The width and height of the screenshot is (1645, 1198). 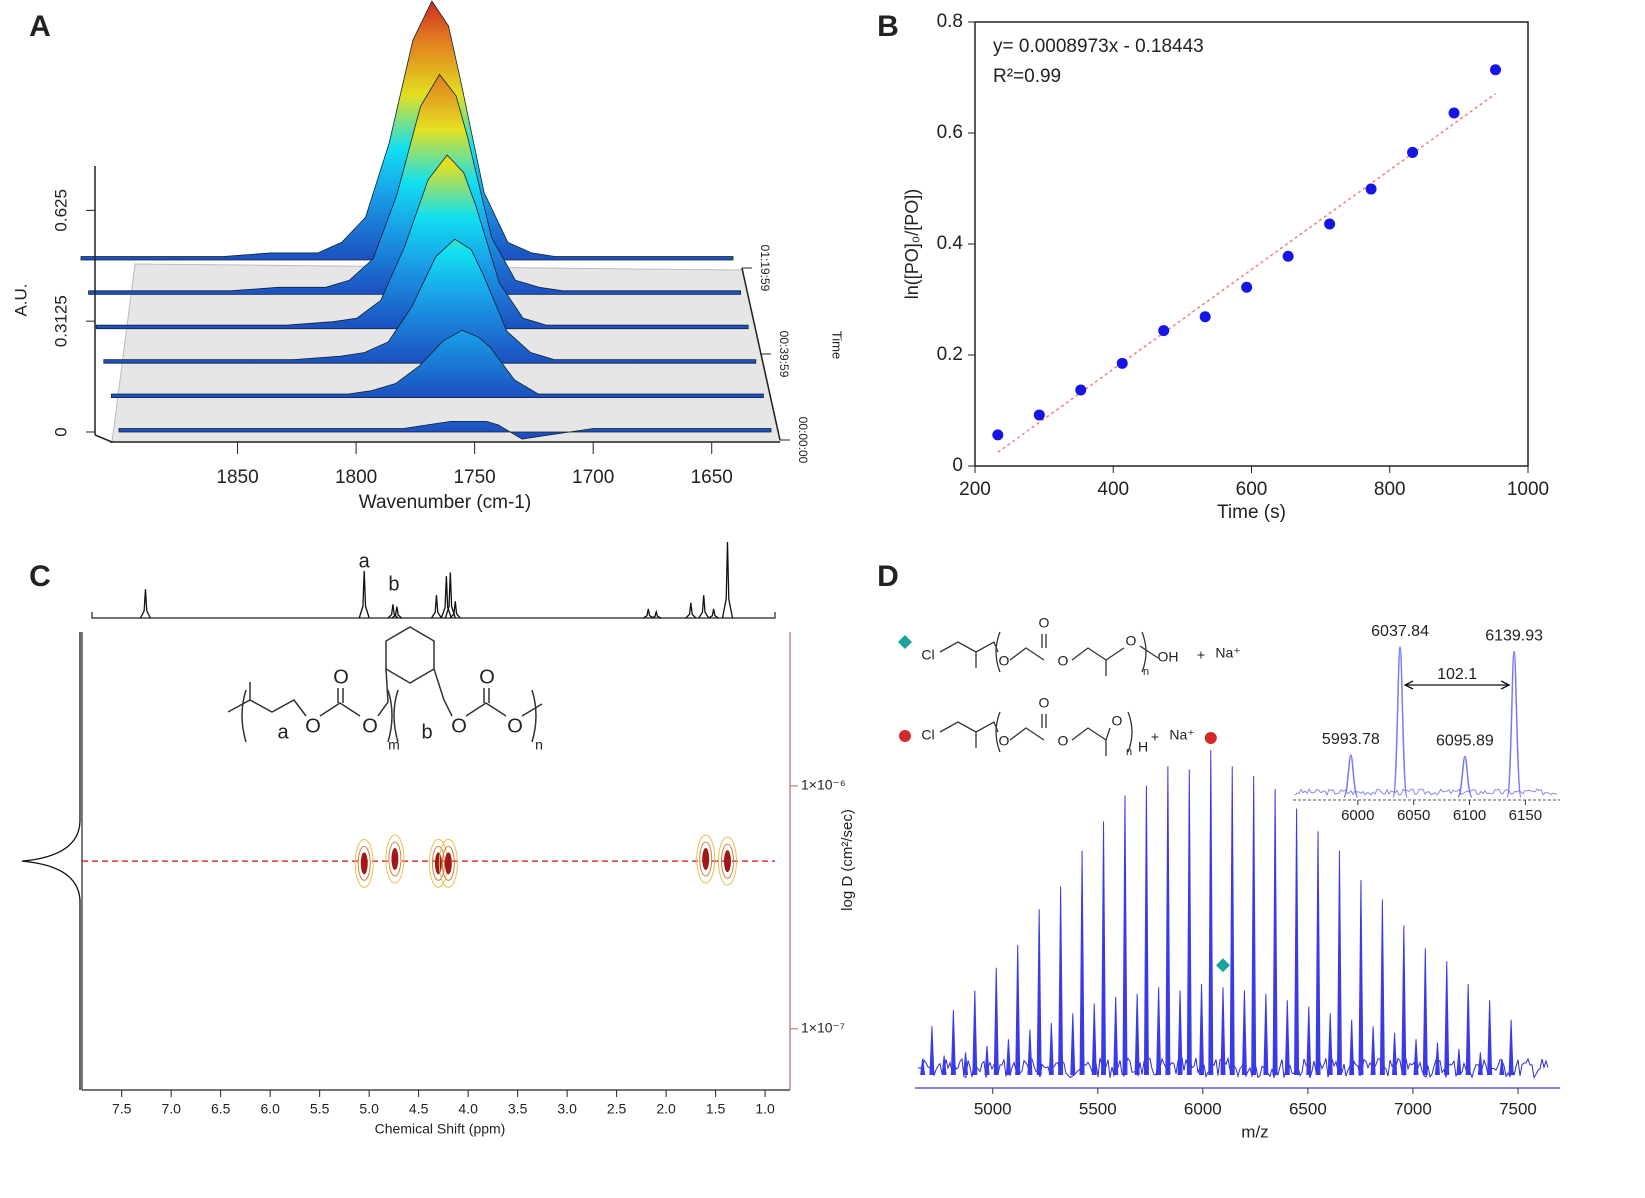 I want to click on x-tick-label: 5000, so click(x=993, y=1108).